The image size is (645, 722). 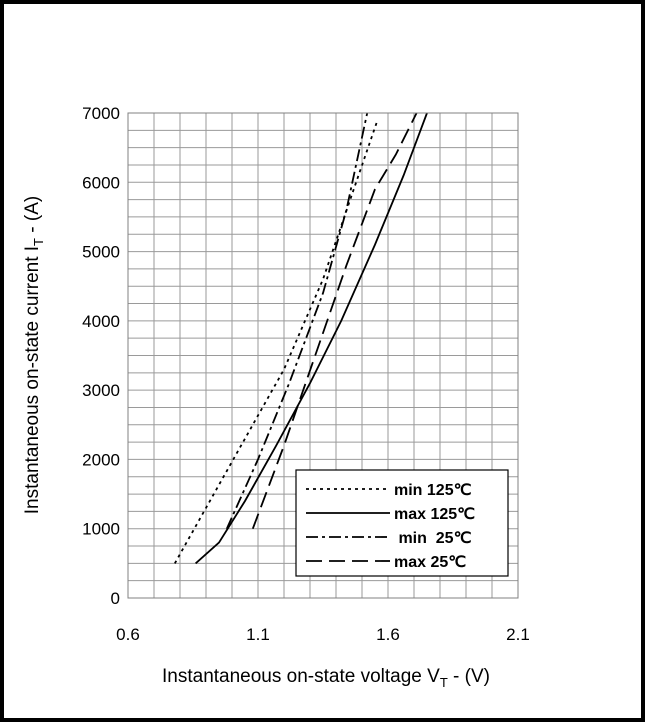 What do you see at coordinates (433, 490) in the screenshot?
I see `legend-label: min 125℃` at bounding box center [433, 490].